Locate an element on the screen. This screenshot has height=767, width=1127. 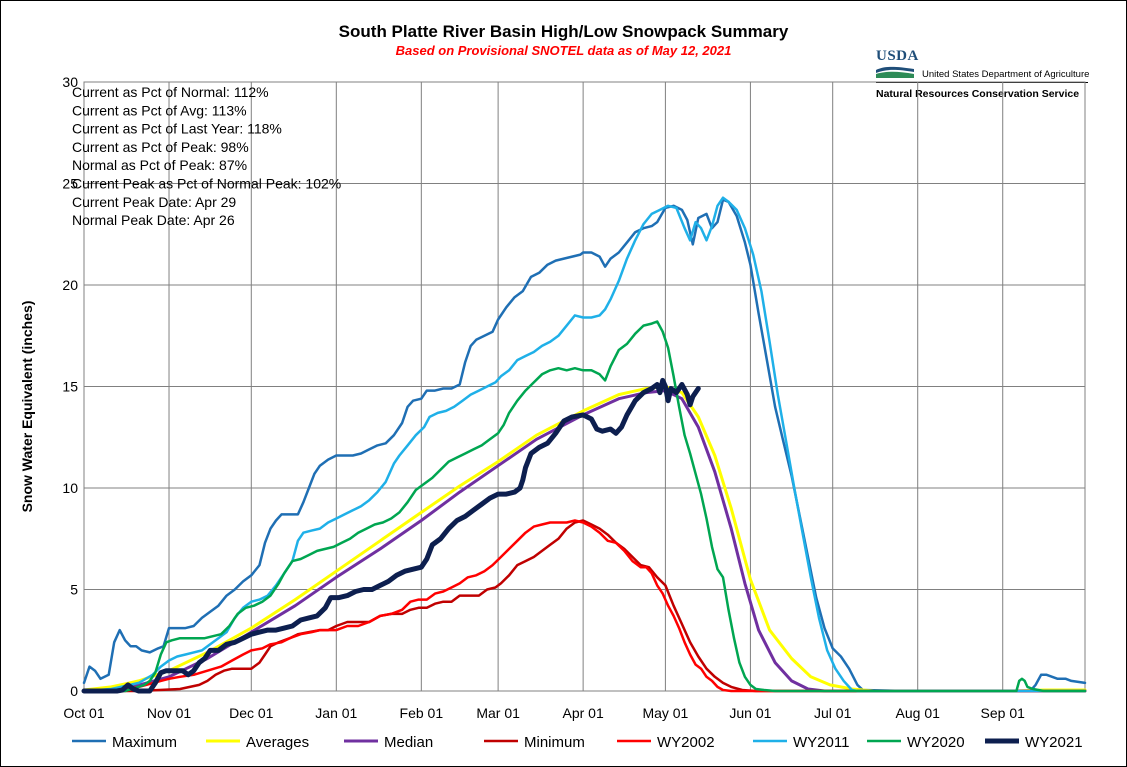
y-axis-label: Snow Water Equivalent (inches) is located at coordinates (27, 407).